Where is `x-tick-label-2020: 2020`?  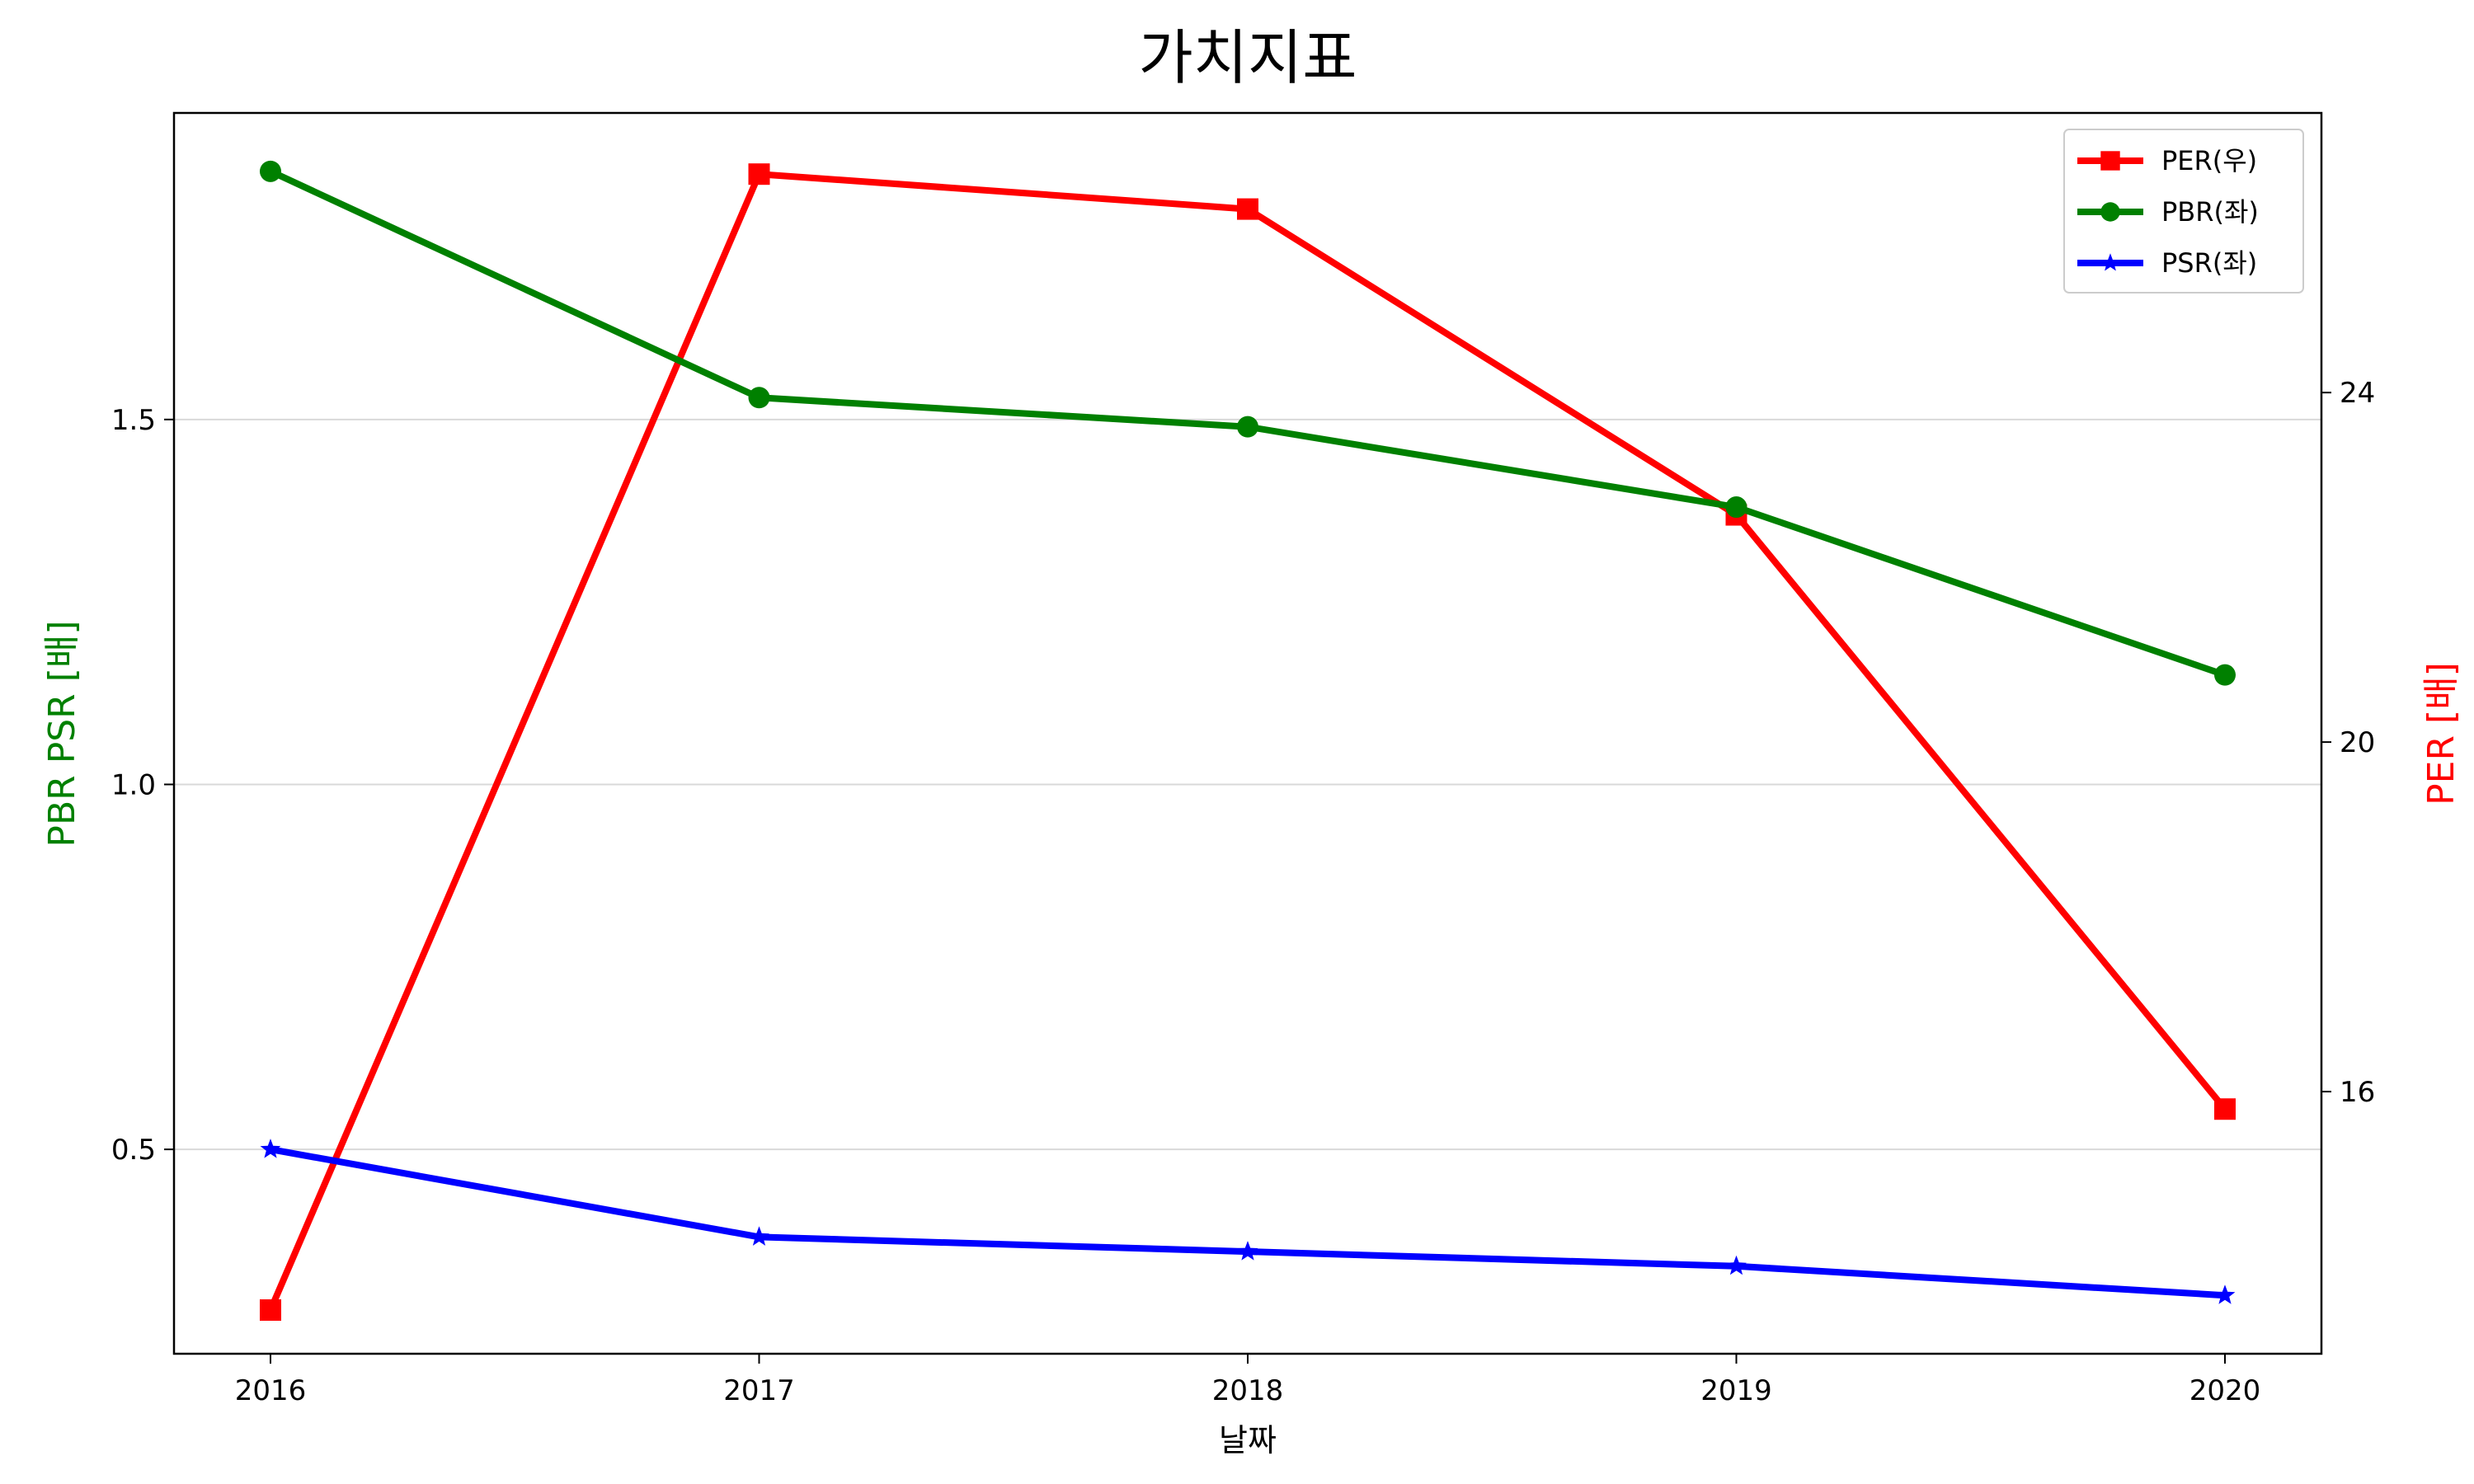
x-tick-label-2020: 2020 is located at coordinates (2225, 1390).